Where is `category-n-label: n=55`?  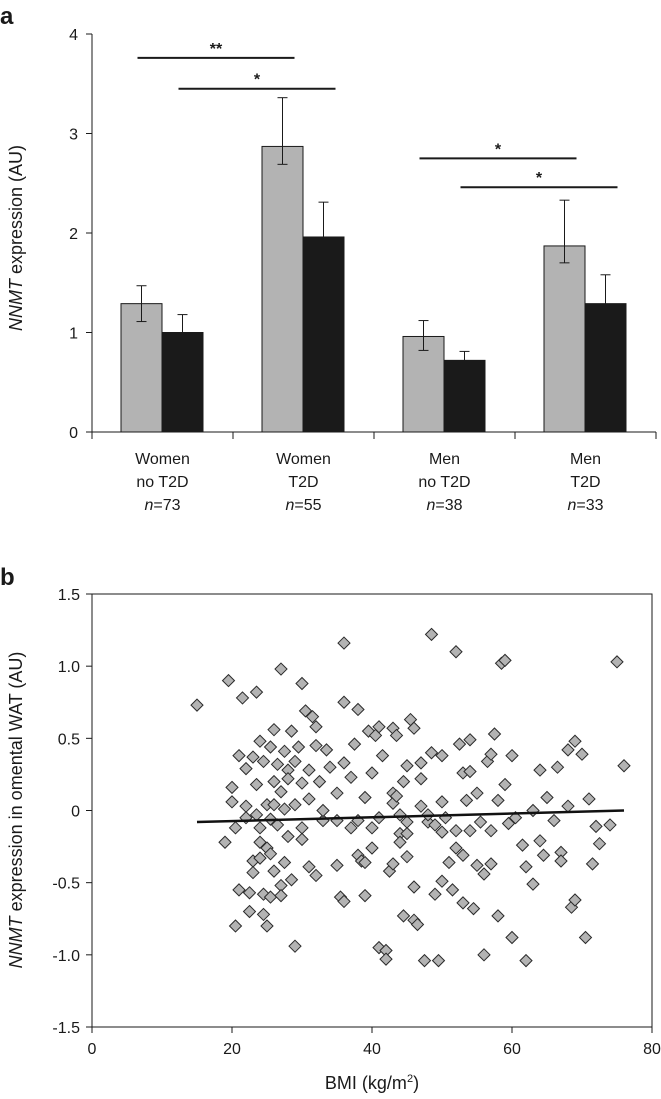 category-n-label: n=55 is located at coordinates (303, 505).